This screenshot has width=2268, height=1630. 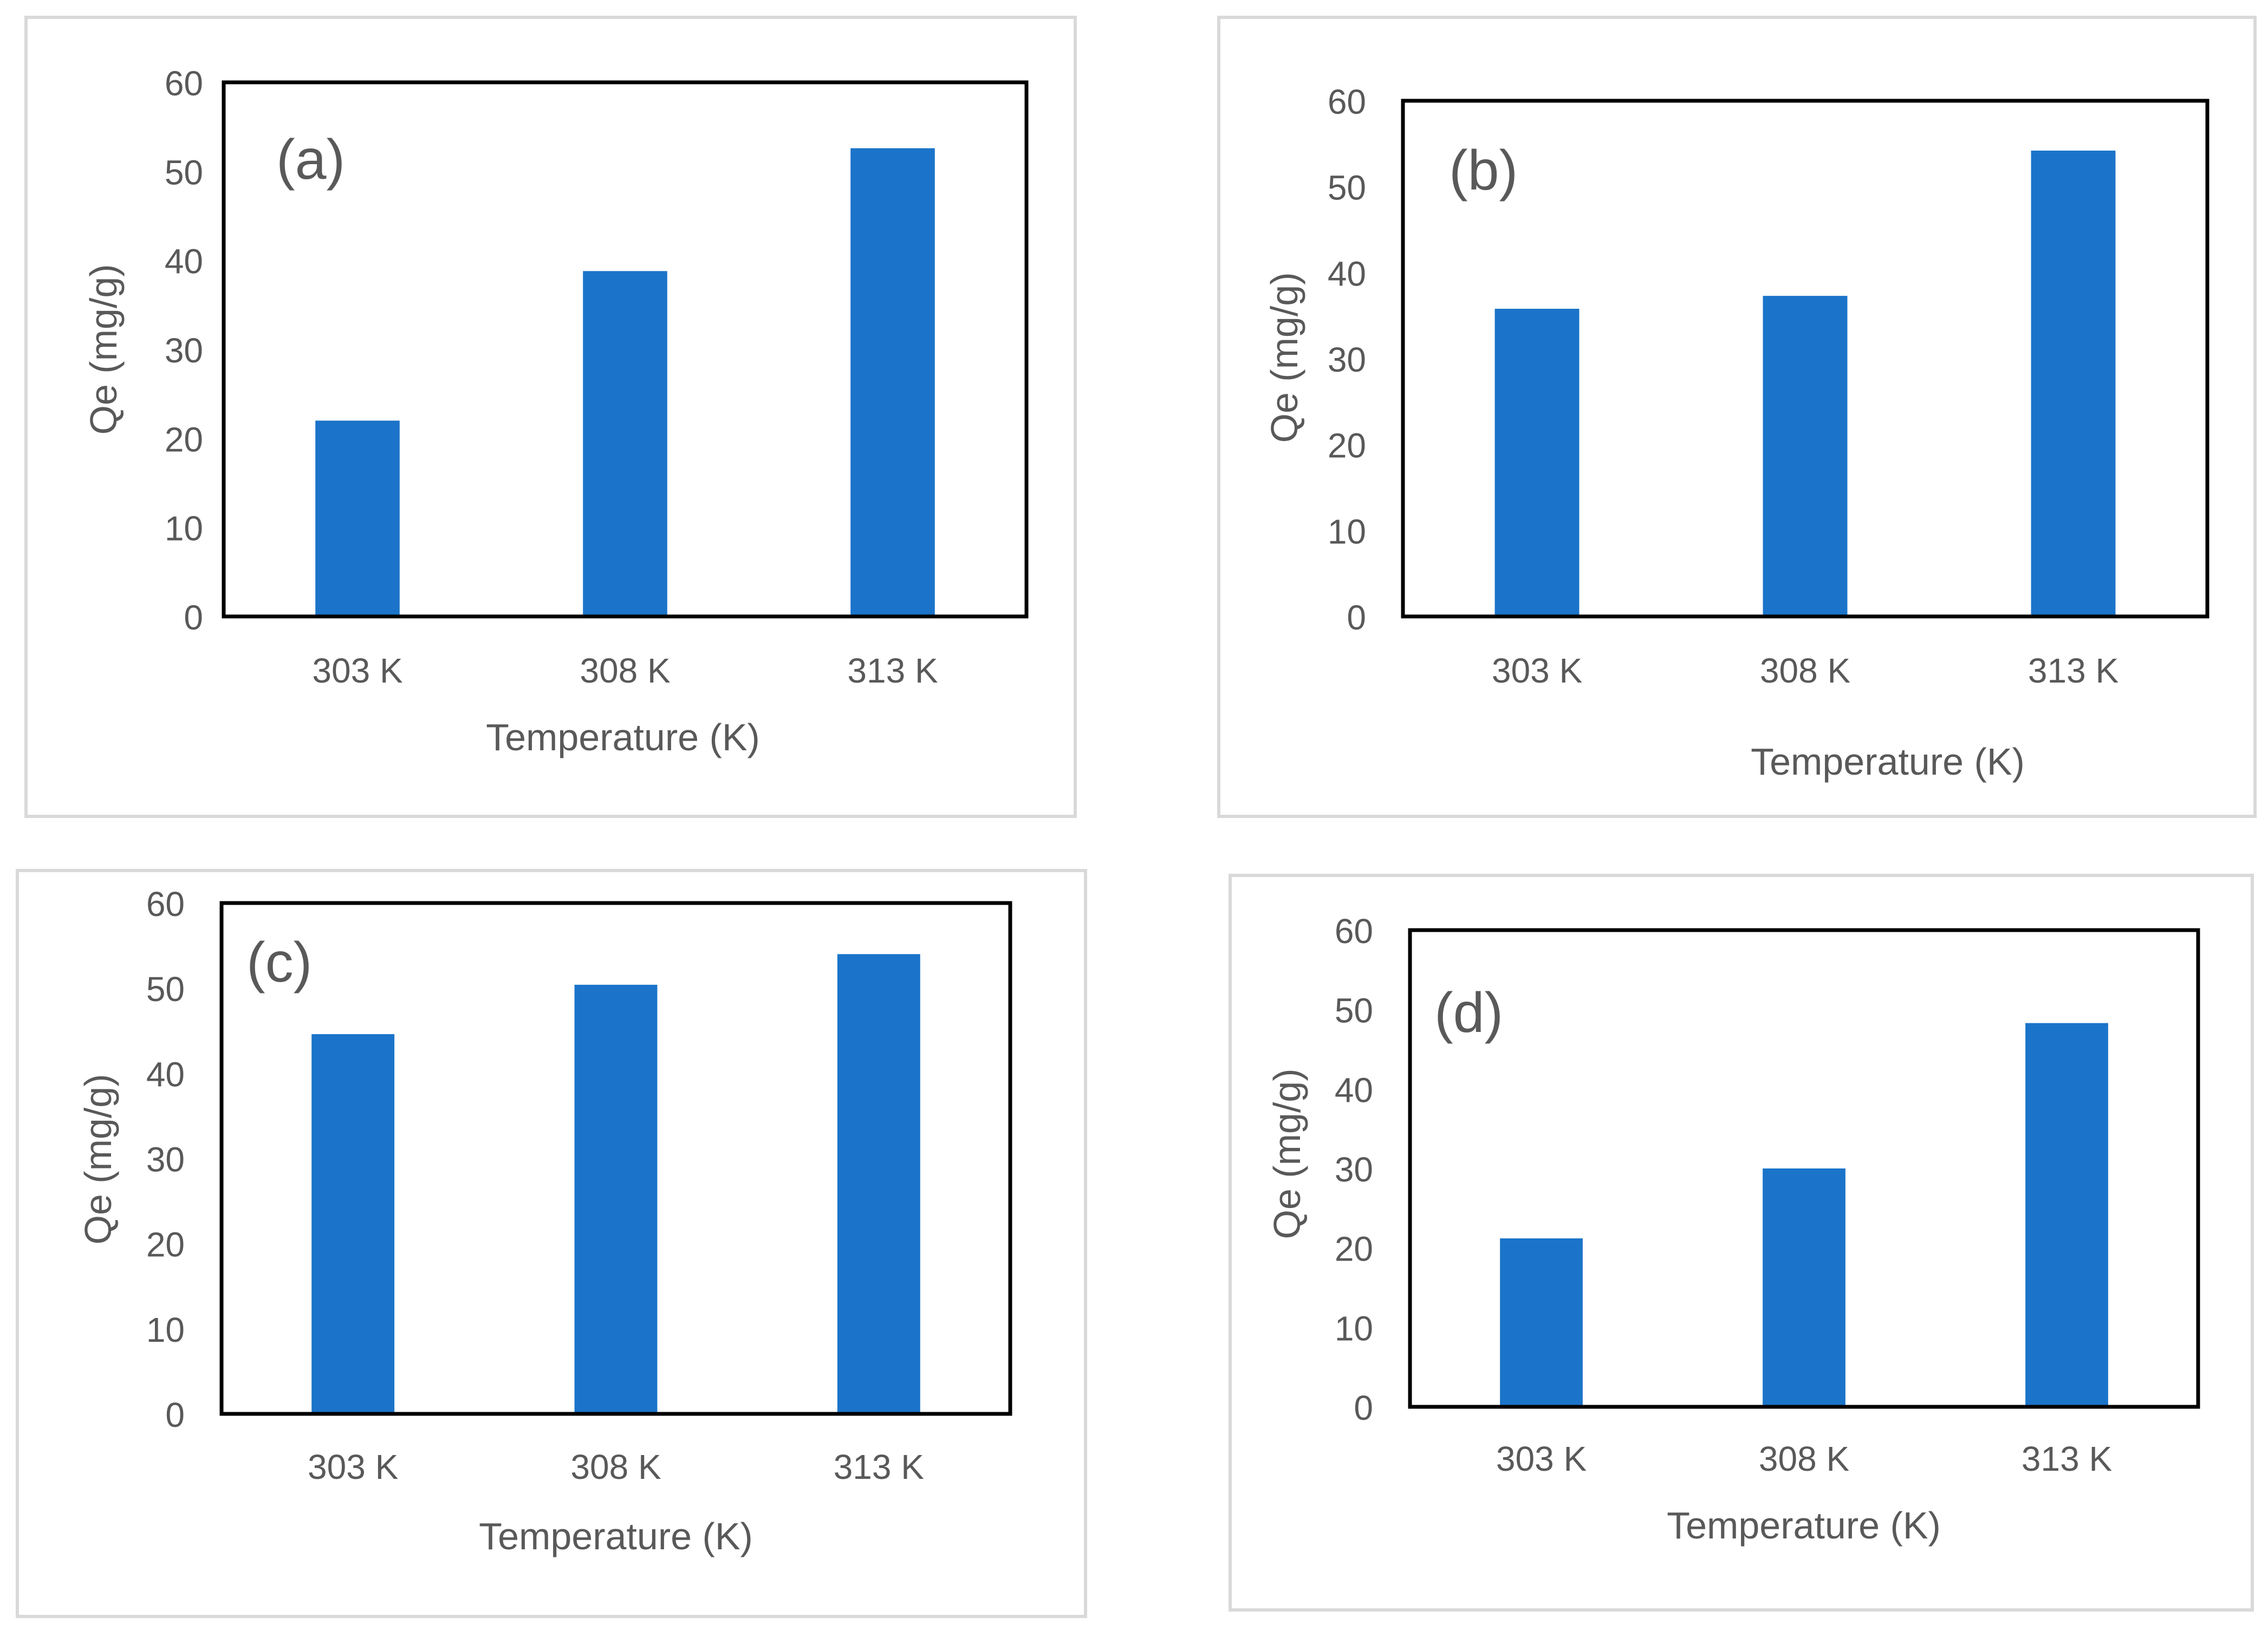 I want to click on panel-label: (b), so click(x=1483, y=170).